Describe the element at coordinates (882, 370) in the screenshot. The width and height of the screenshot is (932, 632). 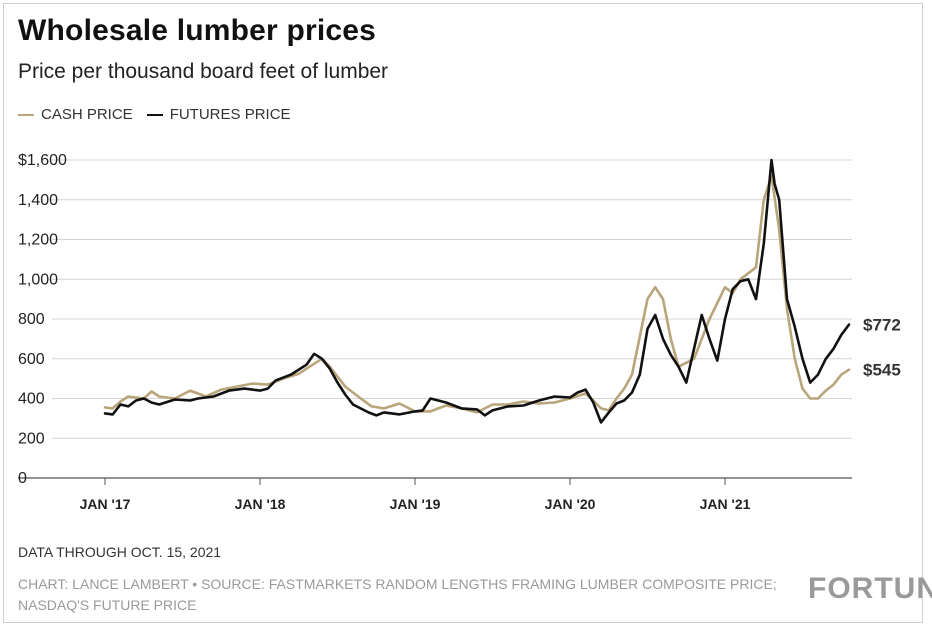
I see `cash-end-label: $545` at that location.